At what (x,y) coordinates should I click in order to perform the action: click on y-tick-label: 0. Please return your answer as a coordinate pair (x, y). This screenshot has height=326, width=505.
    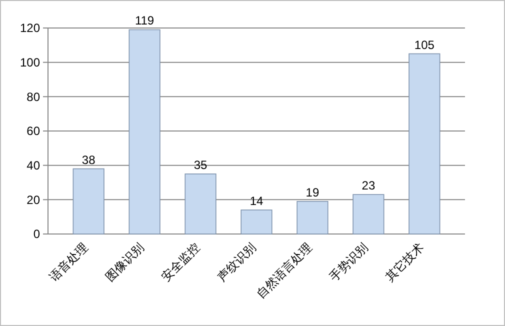
    Looking at the image, I should click on (36, 234).